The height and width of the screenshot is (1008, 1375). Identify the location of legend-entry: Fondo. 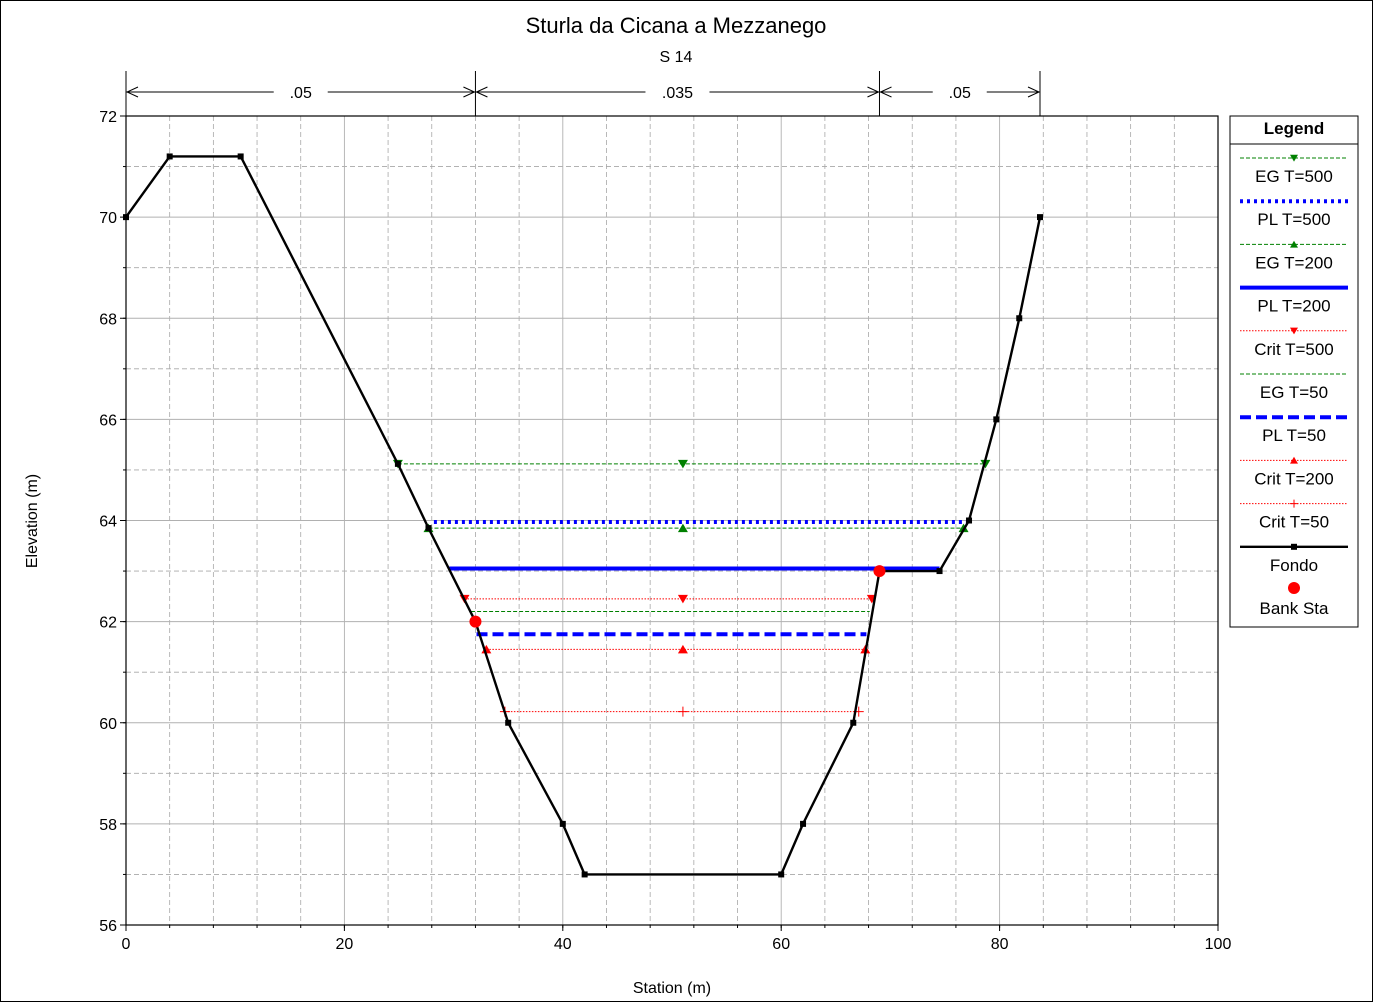
(1294, 559).